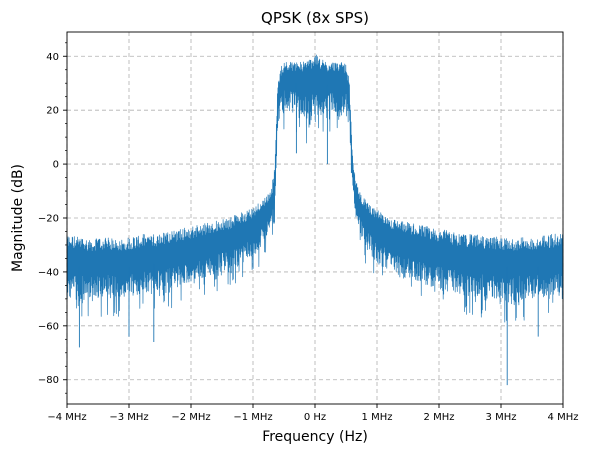  What do you see at coordinates (66, 417) in the screenshot?
I see `x-tick-label: −4 MHz` at bounding box center [66, 417].